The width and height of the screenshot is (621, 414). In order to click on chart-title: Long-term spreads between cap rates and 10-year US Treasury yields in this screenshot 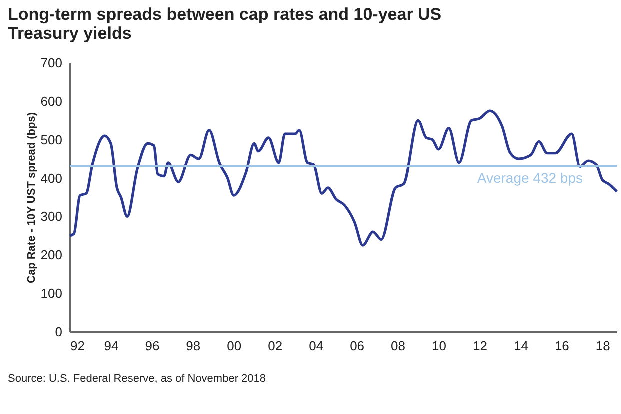, I will do `click(225, 24)`.